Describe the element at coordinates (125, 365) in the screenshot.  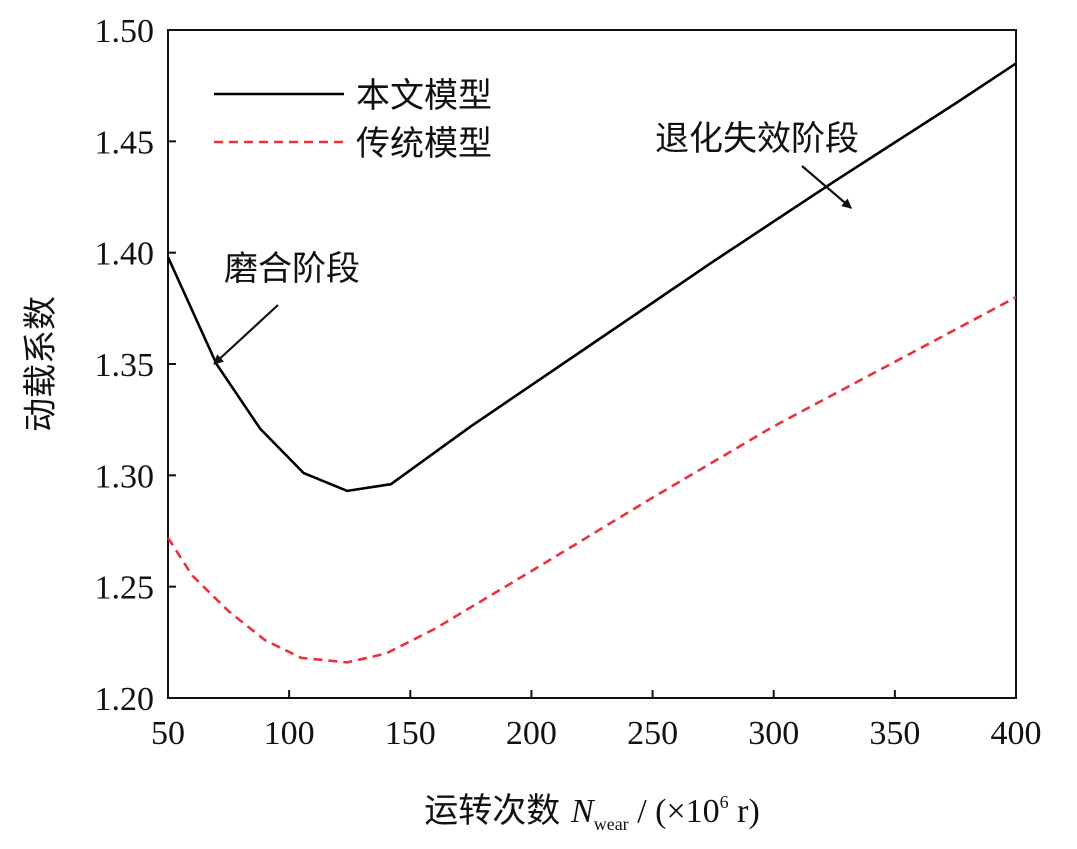
I see `y-tick-label: 1.35` at that location.